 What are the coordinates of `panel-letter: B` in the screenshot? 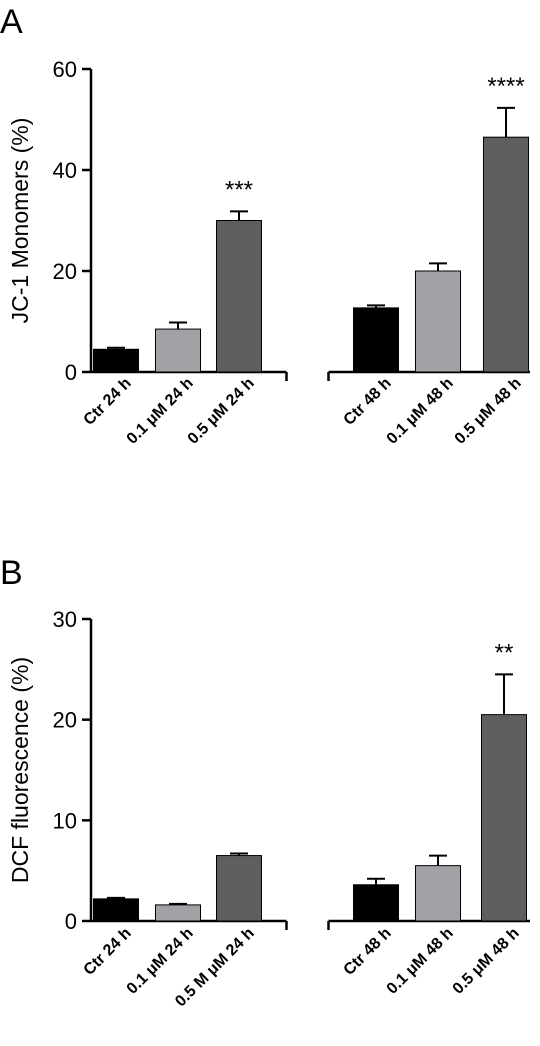 It's located at (11, 573).